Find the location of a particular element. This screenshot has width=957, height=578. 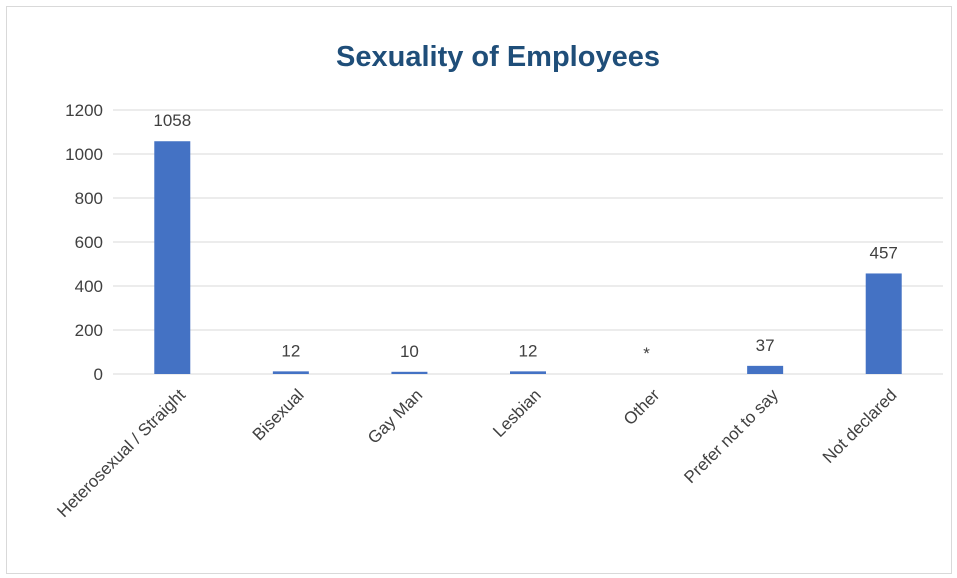

y-tick-label-1200: 1200 is located at coordinates (84, 110).